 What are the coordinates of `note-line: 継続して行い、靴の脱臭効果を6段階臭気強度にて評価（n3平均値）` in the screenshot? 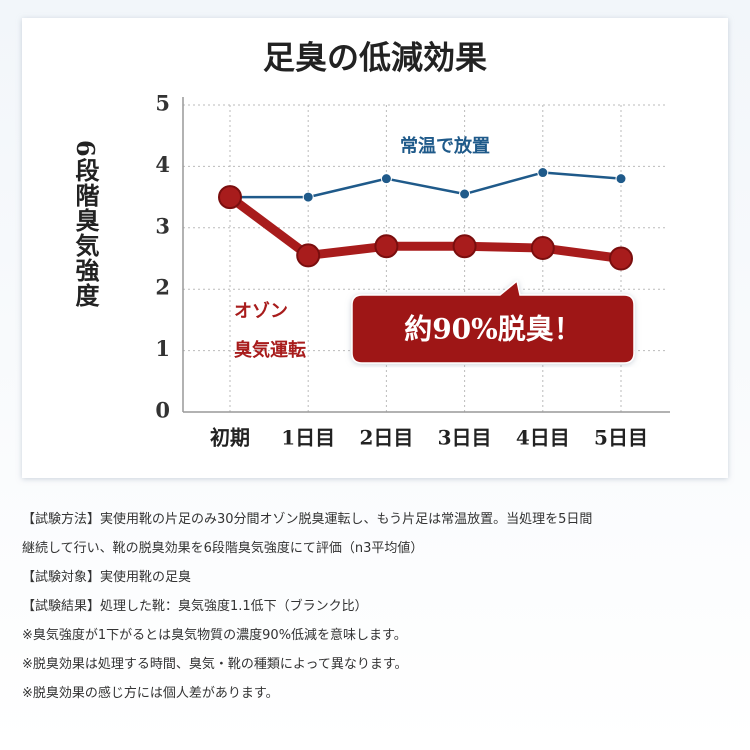 It's located at (223, 548).